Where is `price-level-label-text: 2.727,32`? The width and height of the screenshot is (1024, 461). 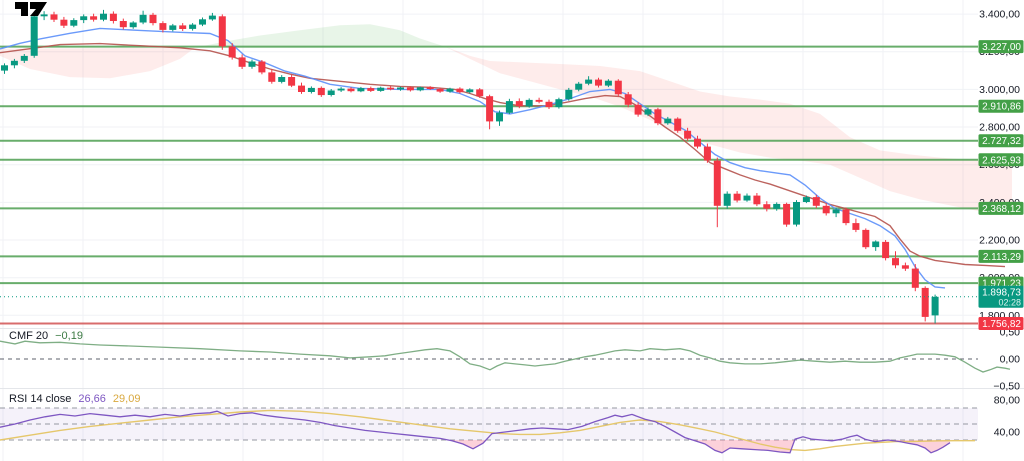 price-level-label-text: 2.727,32 is located at coordinates (1001, 141).